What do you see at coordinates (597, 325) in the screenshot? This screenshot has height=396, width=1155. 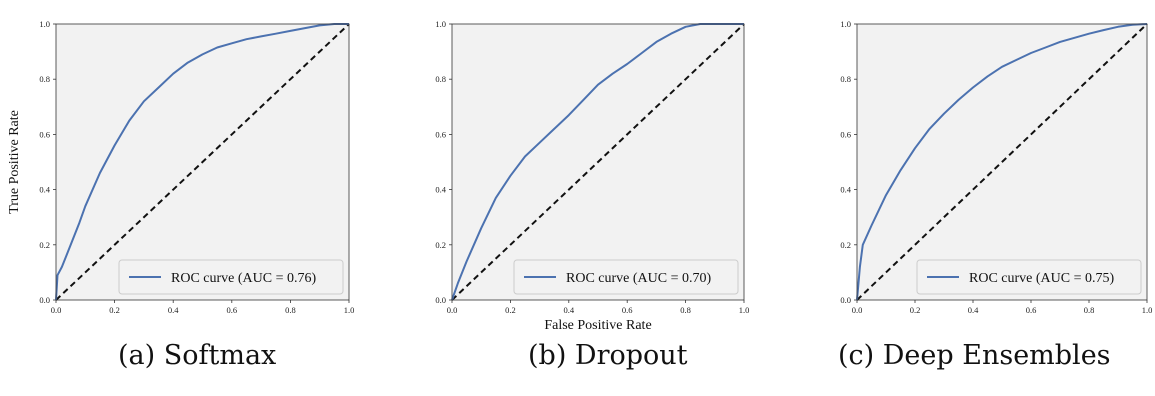 I see `x-axis-label: False Positive Rate` at bounding box center [597, 325].